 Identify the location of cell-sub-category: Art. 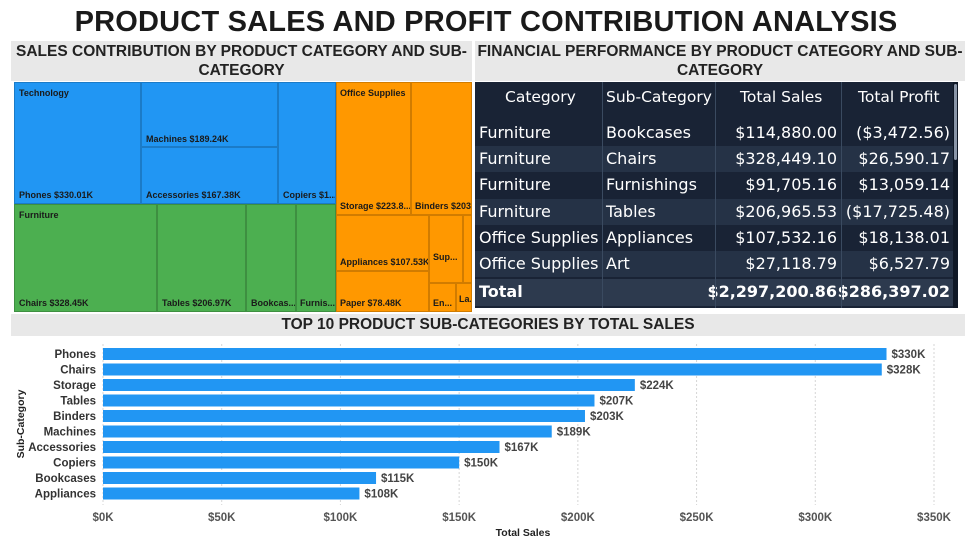
(618, 263).